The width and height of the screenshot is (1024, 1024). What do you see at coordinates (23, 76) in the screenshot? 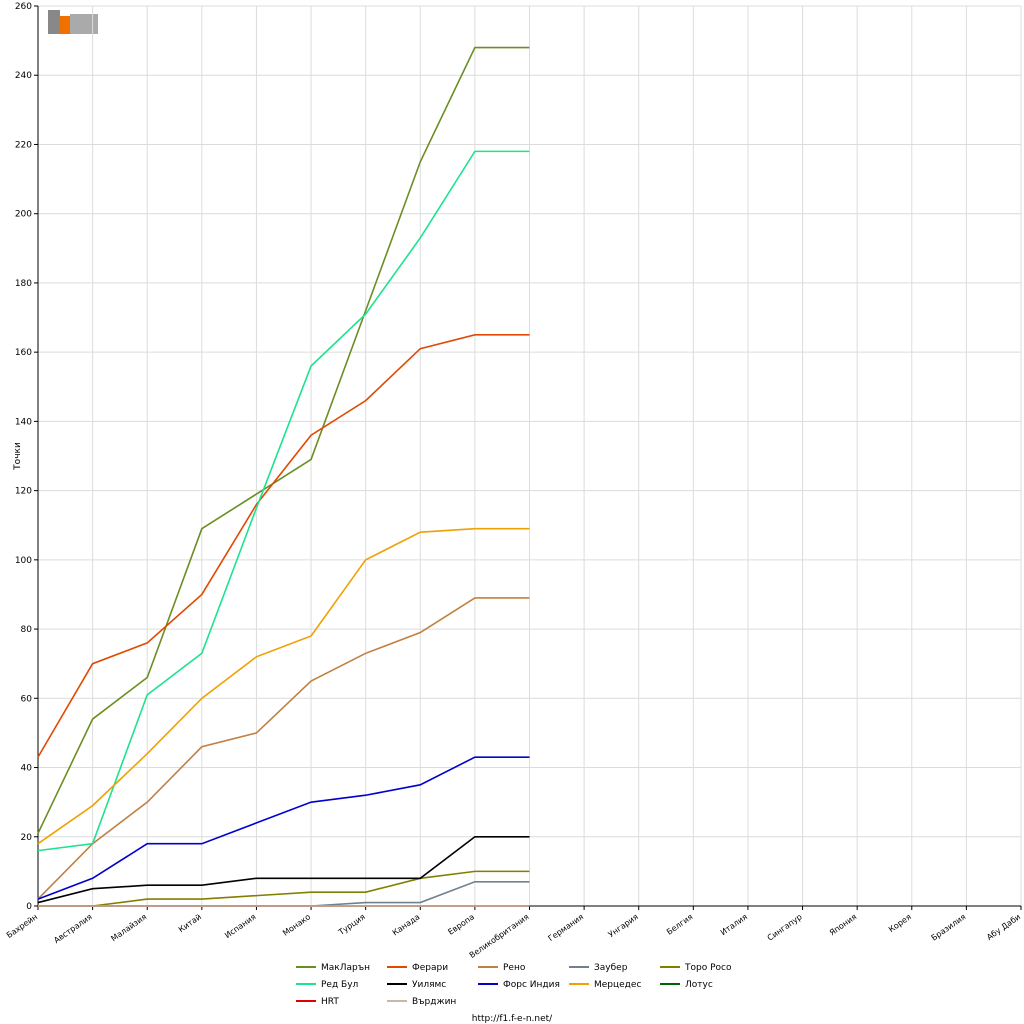
I see `y-tick-label: 240` at bounding box center [23, 76].